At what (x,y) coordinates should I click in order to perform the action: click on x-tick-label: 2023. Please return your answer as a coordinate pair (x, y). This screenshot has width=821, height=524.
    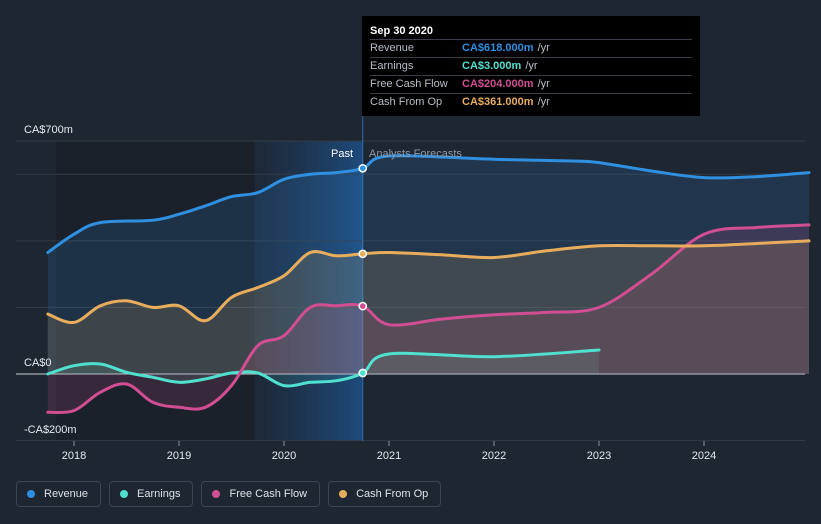
    Looking at the image, I should click on (599, 456).